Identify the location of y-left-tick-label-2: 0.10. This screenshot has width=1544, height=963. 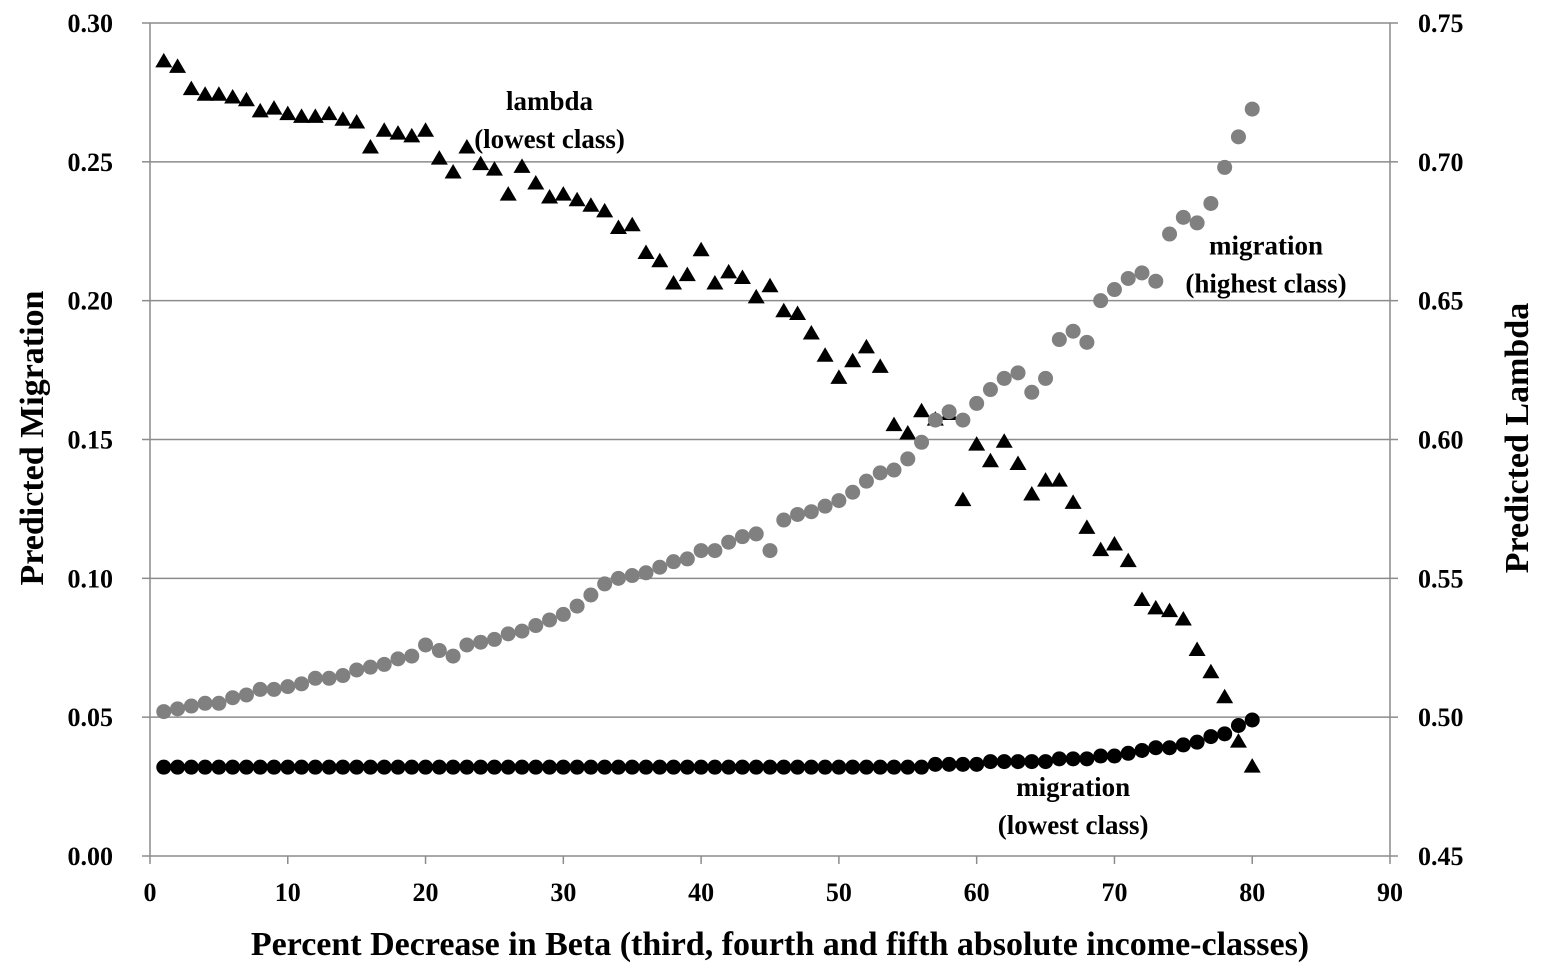
(91, 578).